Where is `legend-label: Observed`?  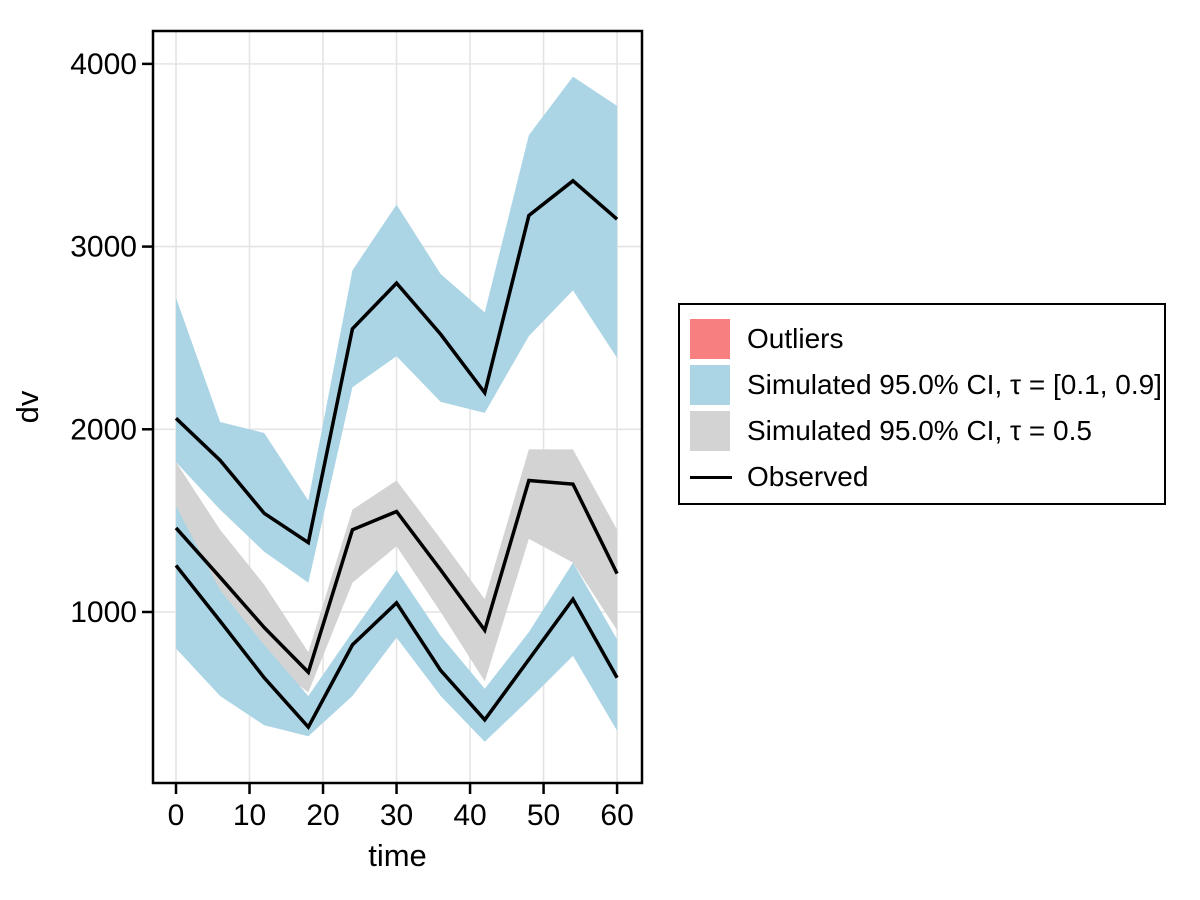 legend-label: Observed is located at coordinates (808, 476).